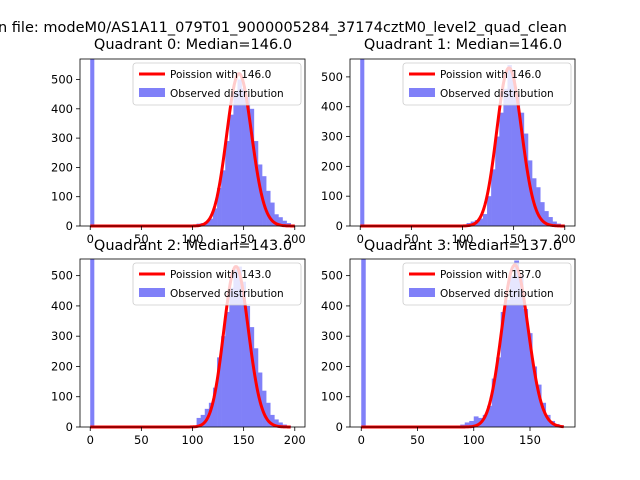 The image size is (640, 480). Describe the element at coordinates (462, 343) in the screenshot. I see `axes-frame` at that location.